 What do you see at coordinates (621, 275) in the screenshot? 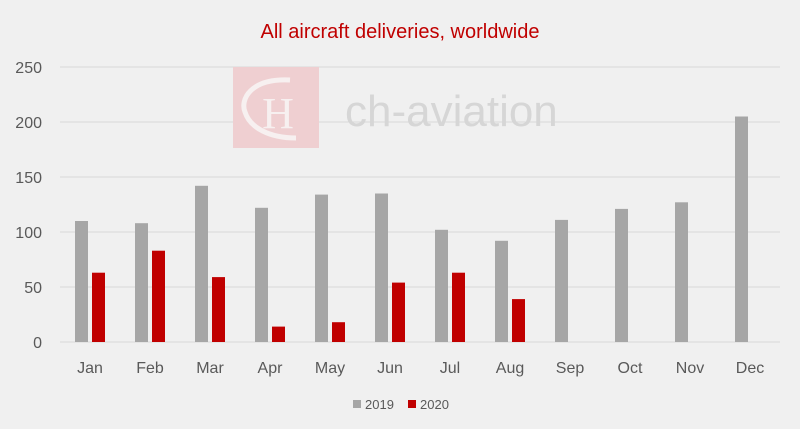
I see `bar-2019-Oct` at bounding box center [621, 275].